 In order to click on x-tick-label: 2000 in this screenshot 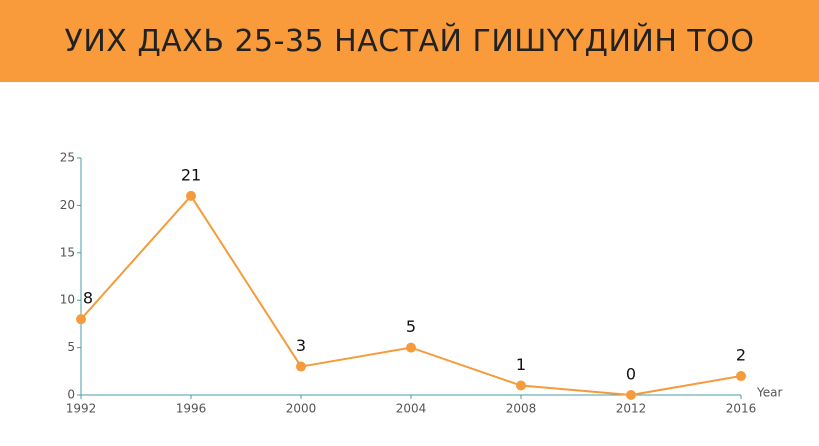, I will do `click(301, 409)`.